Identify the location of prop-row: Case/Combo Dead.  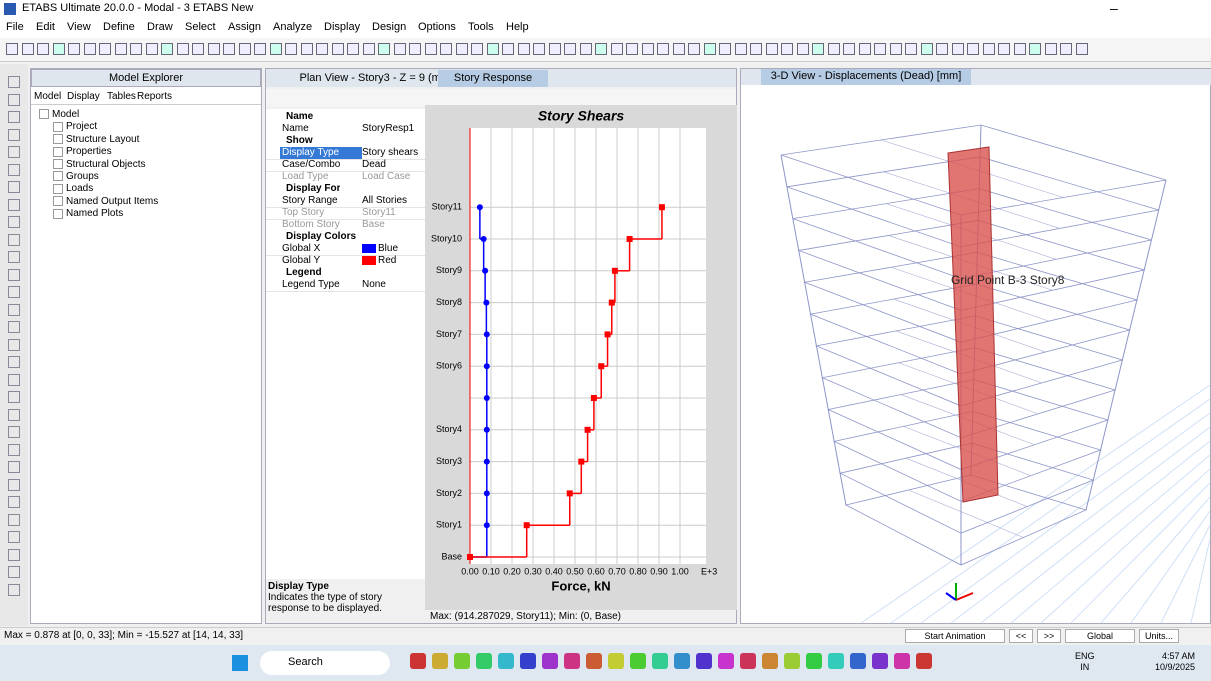
(346, 165).